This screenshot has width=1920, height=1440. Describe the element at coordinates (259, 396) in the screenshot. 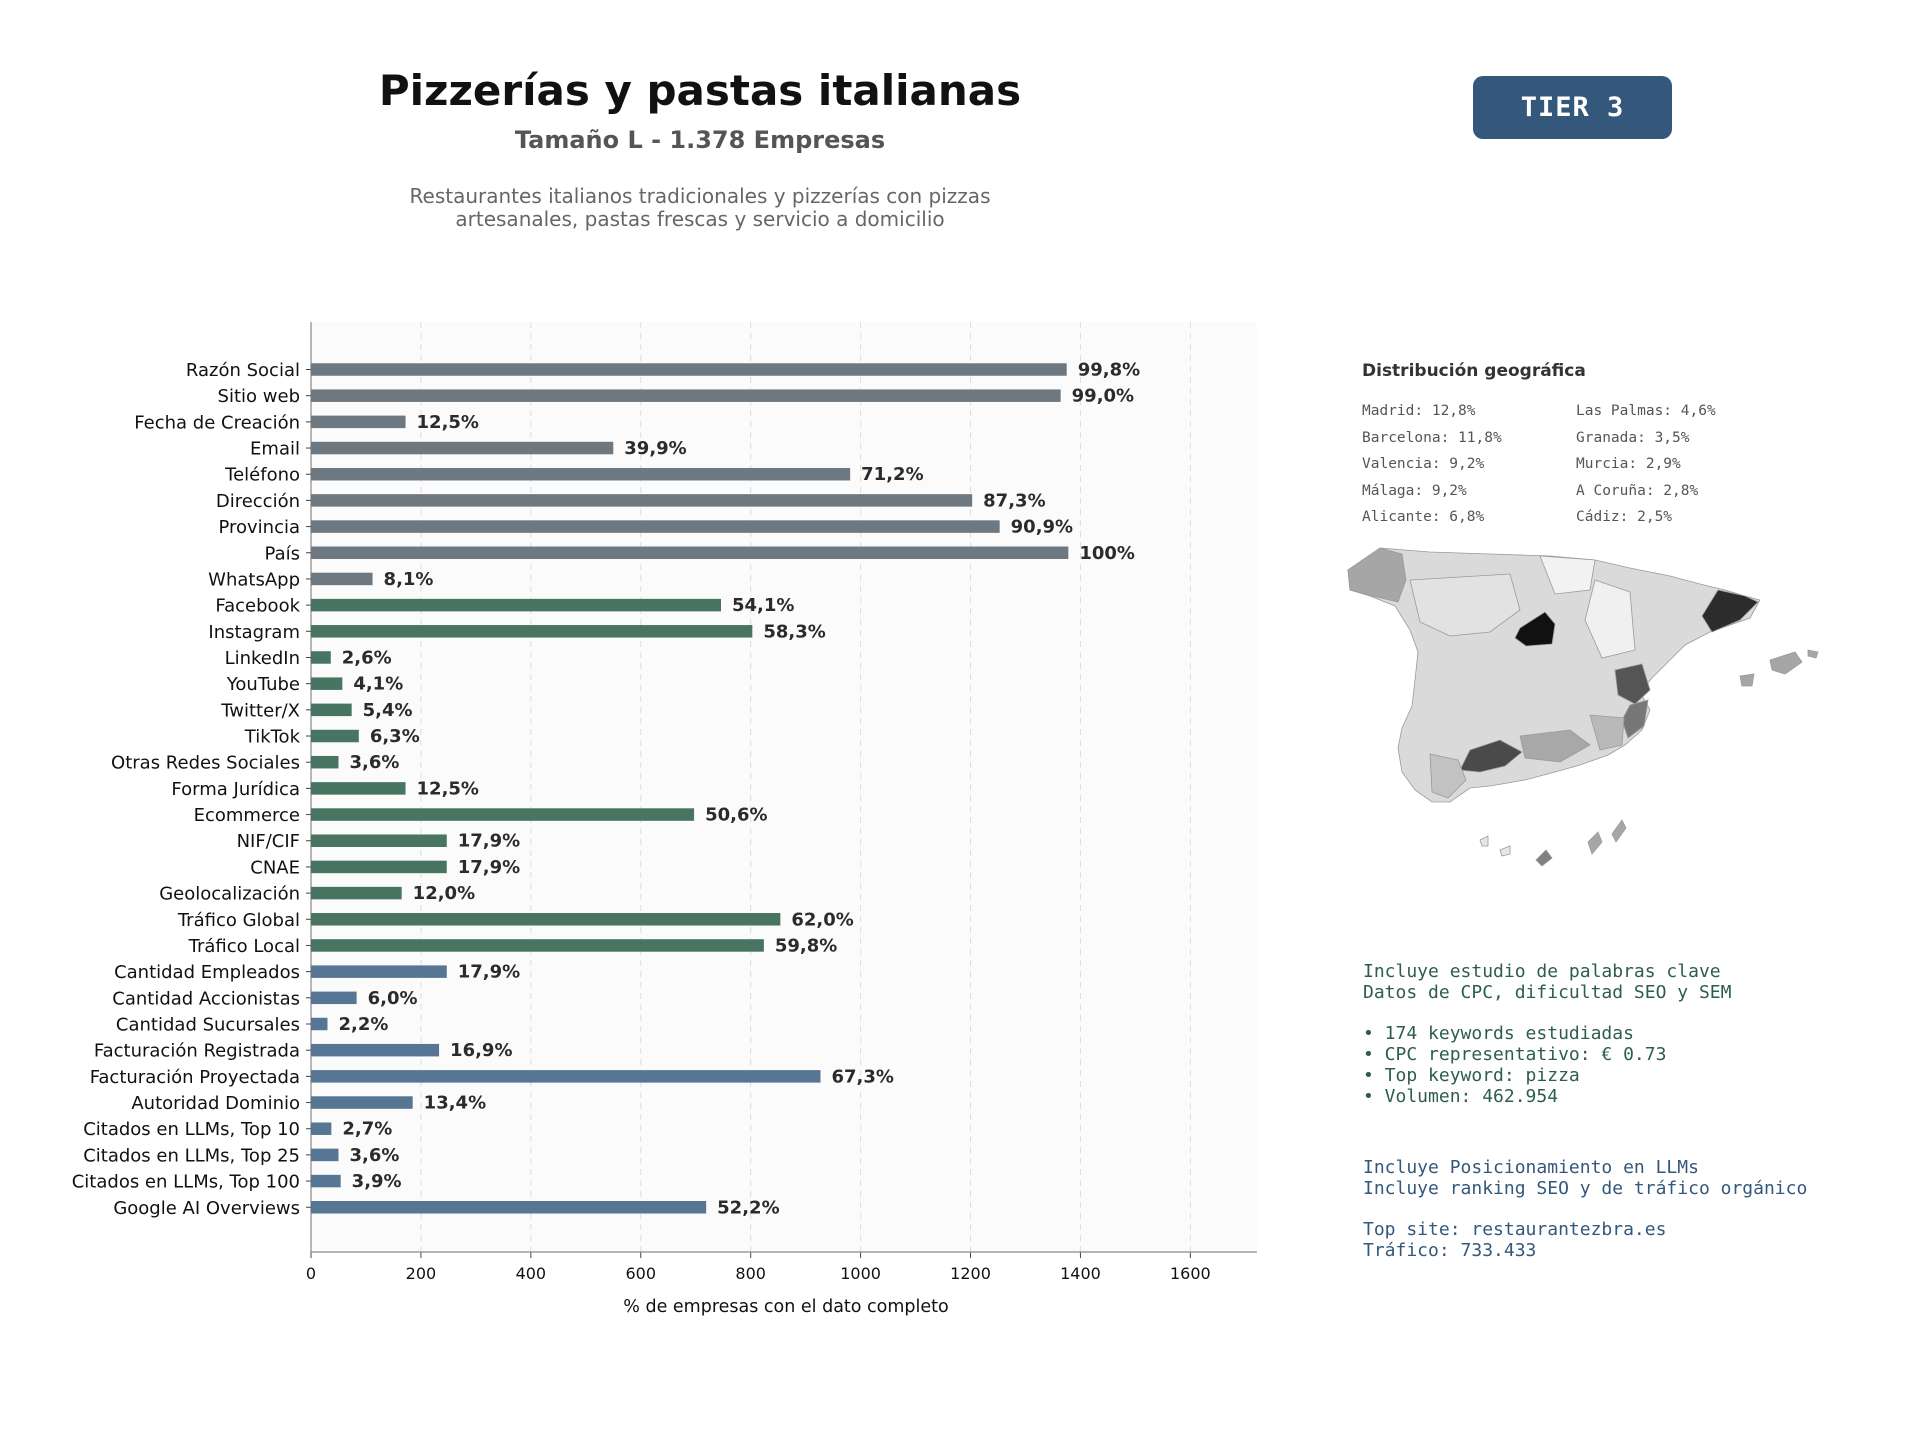

I see `category-label: Sitio web` at that location.